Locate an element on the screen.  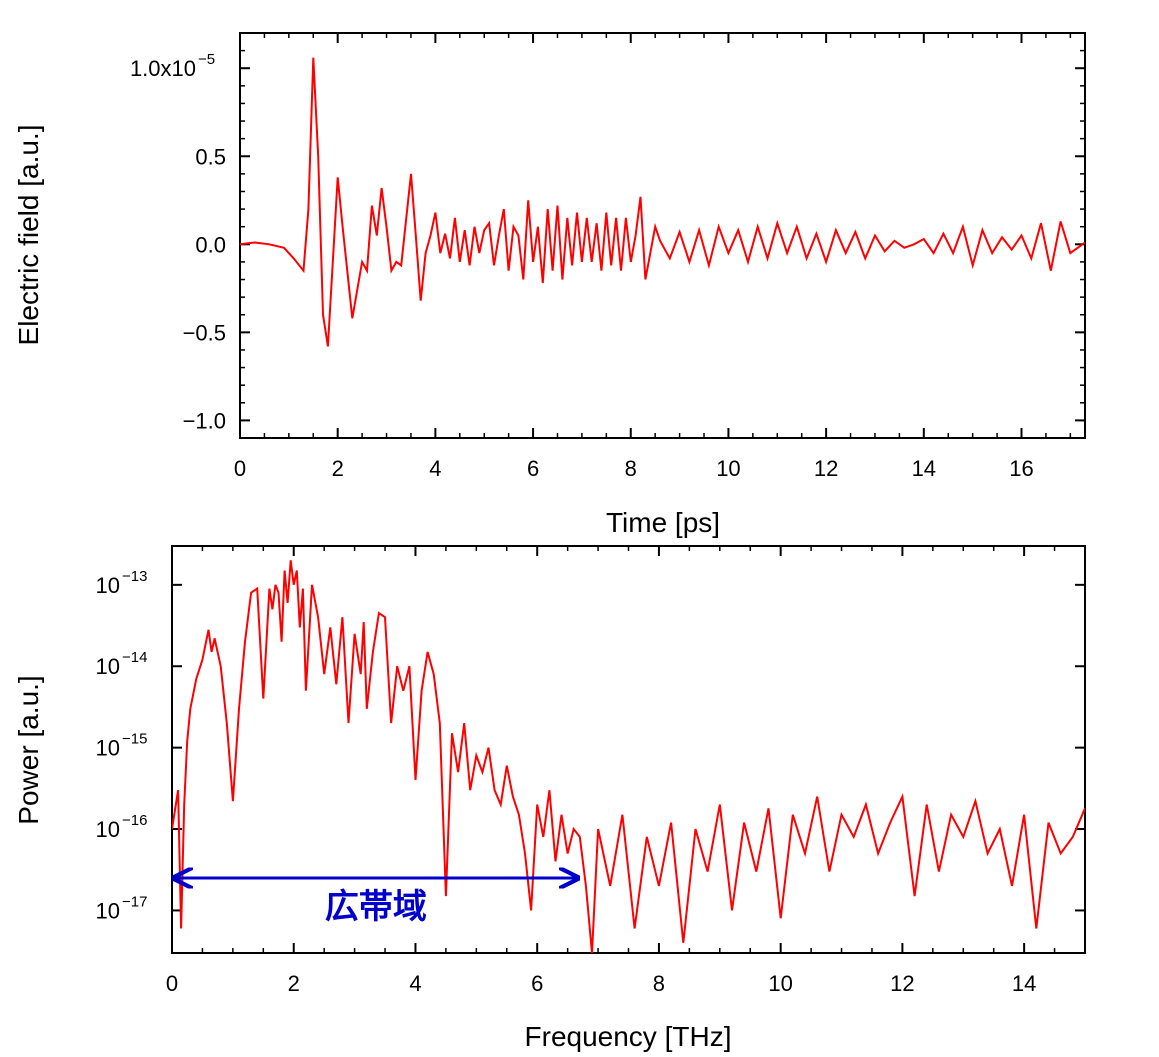
top-x-tick-label: 8 is located at coordinates (631, 468).